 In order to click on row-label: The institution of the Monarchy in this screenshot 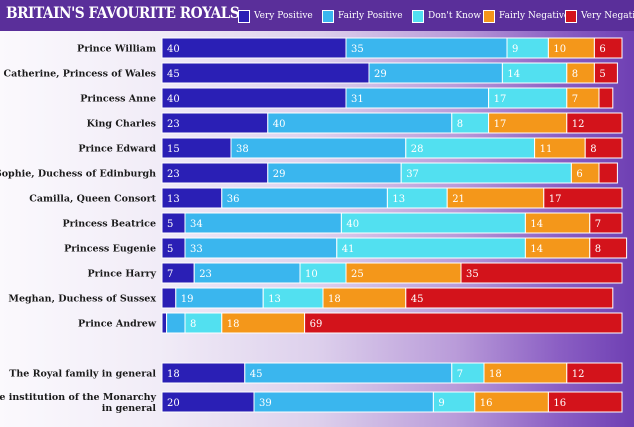, I will do `click(78, 397)`.